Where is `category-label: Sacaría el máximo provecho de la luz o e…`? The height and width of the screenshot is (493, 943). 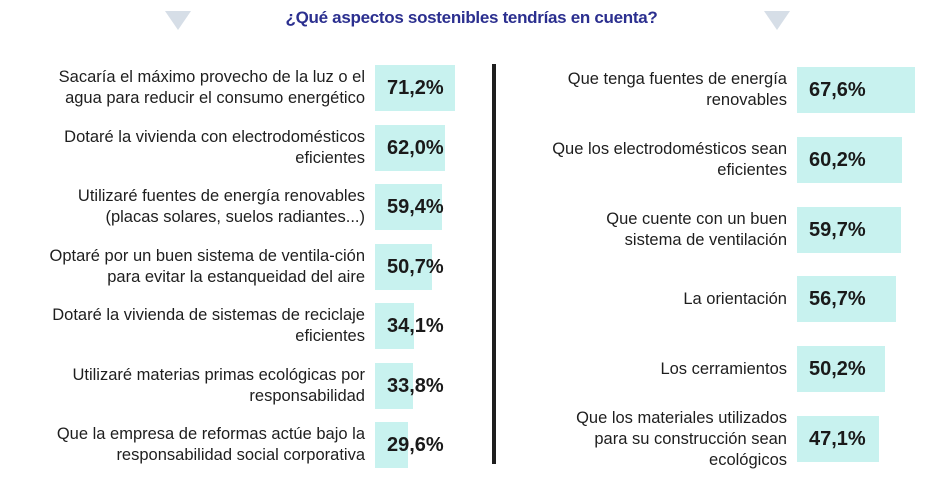
category-label: Sacaría el máximo provecho de la luz o e… is located at coordinates (192, 88).